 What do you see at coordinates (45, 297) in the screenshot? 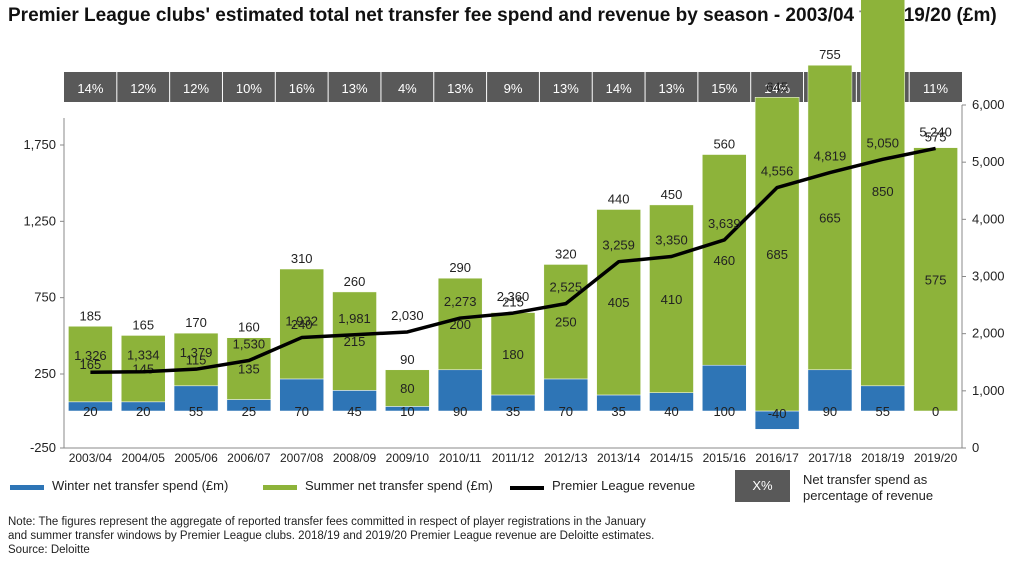
I see `left-axis-tick-label: 750` at bounding box center [45, 297].